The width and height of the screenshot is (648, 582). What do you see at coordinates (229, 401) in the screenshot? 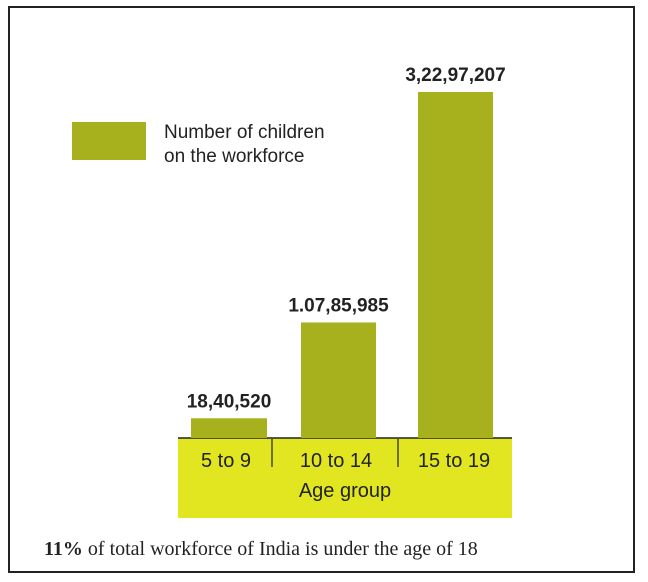
I see `bar-value-label: 18,40,520` at bounding box center [229, 401].